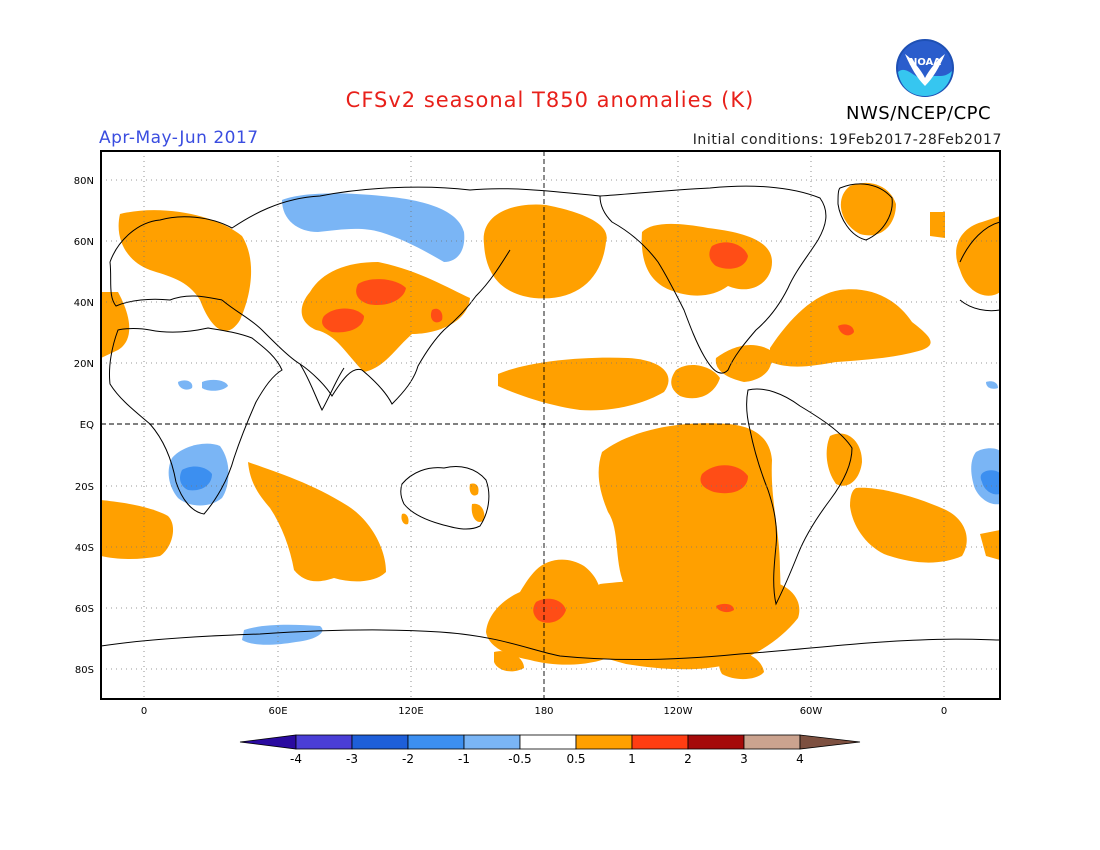 The height and width of the screenshot is (850, 1100). Describe the element at coordinates (547, 759) in the screenshot. I see `colorbar-labels: -4 -3 -2 -1 -0.5 0.5 1 2 3 4` at that location.